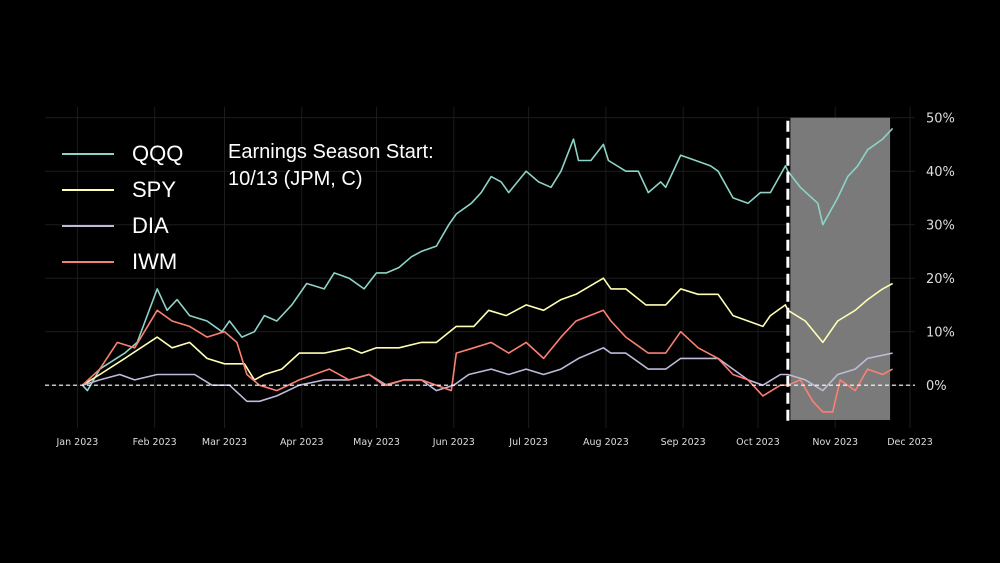 The width and height of the screenshot is (1000, 563). I want to click on x-tick-label: Feb 2023, so click(155, 442).